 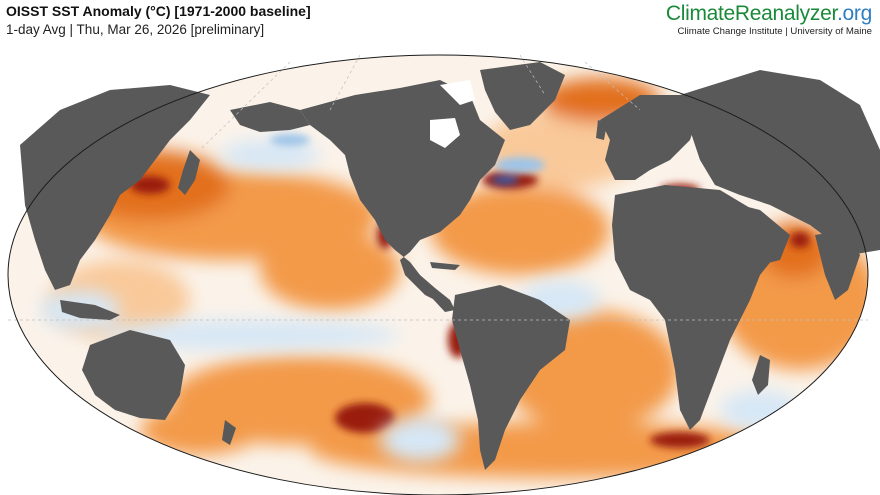 What do you see at coordinates (330, 270) in the screenshot?
I see `east-pacific-warm` at bounding box center [330, 270].